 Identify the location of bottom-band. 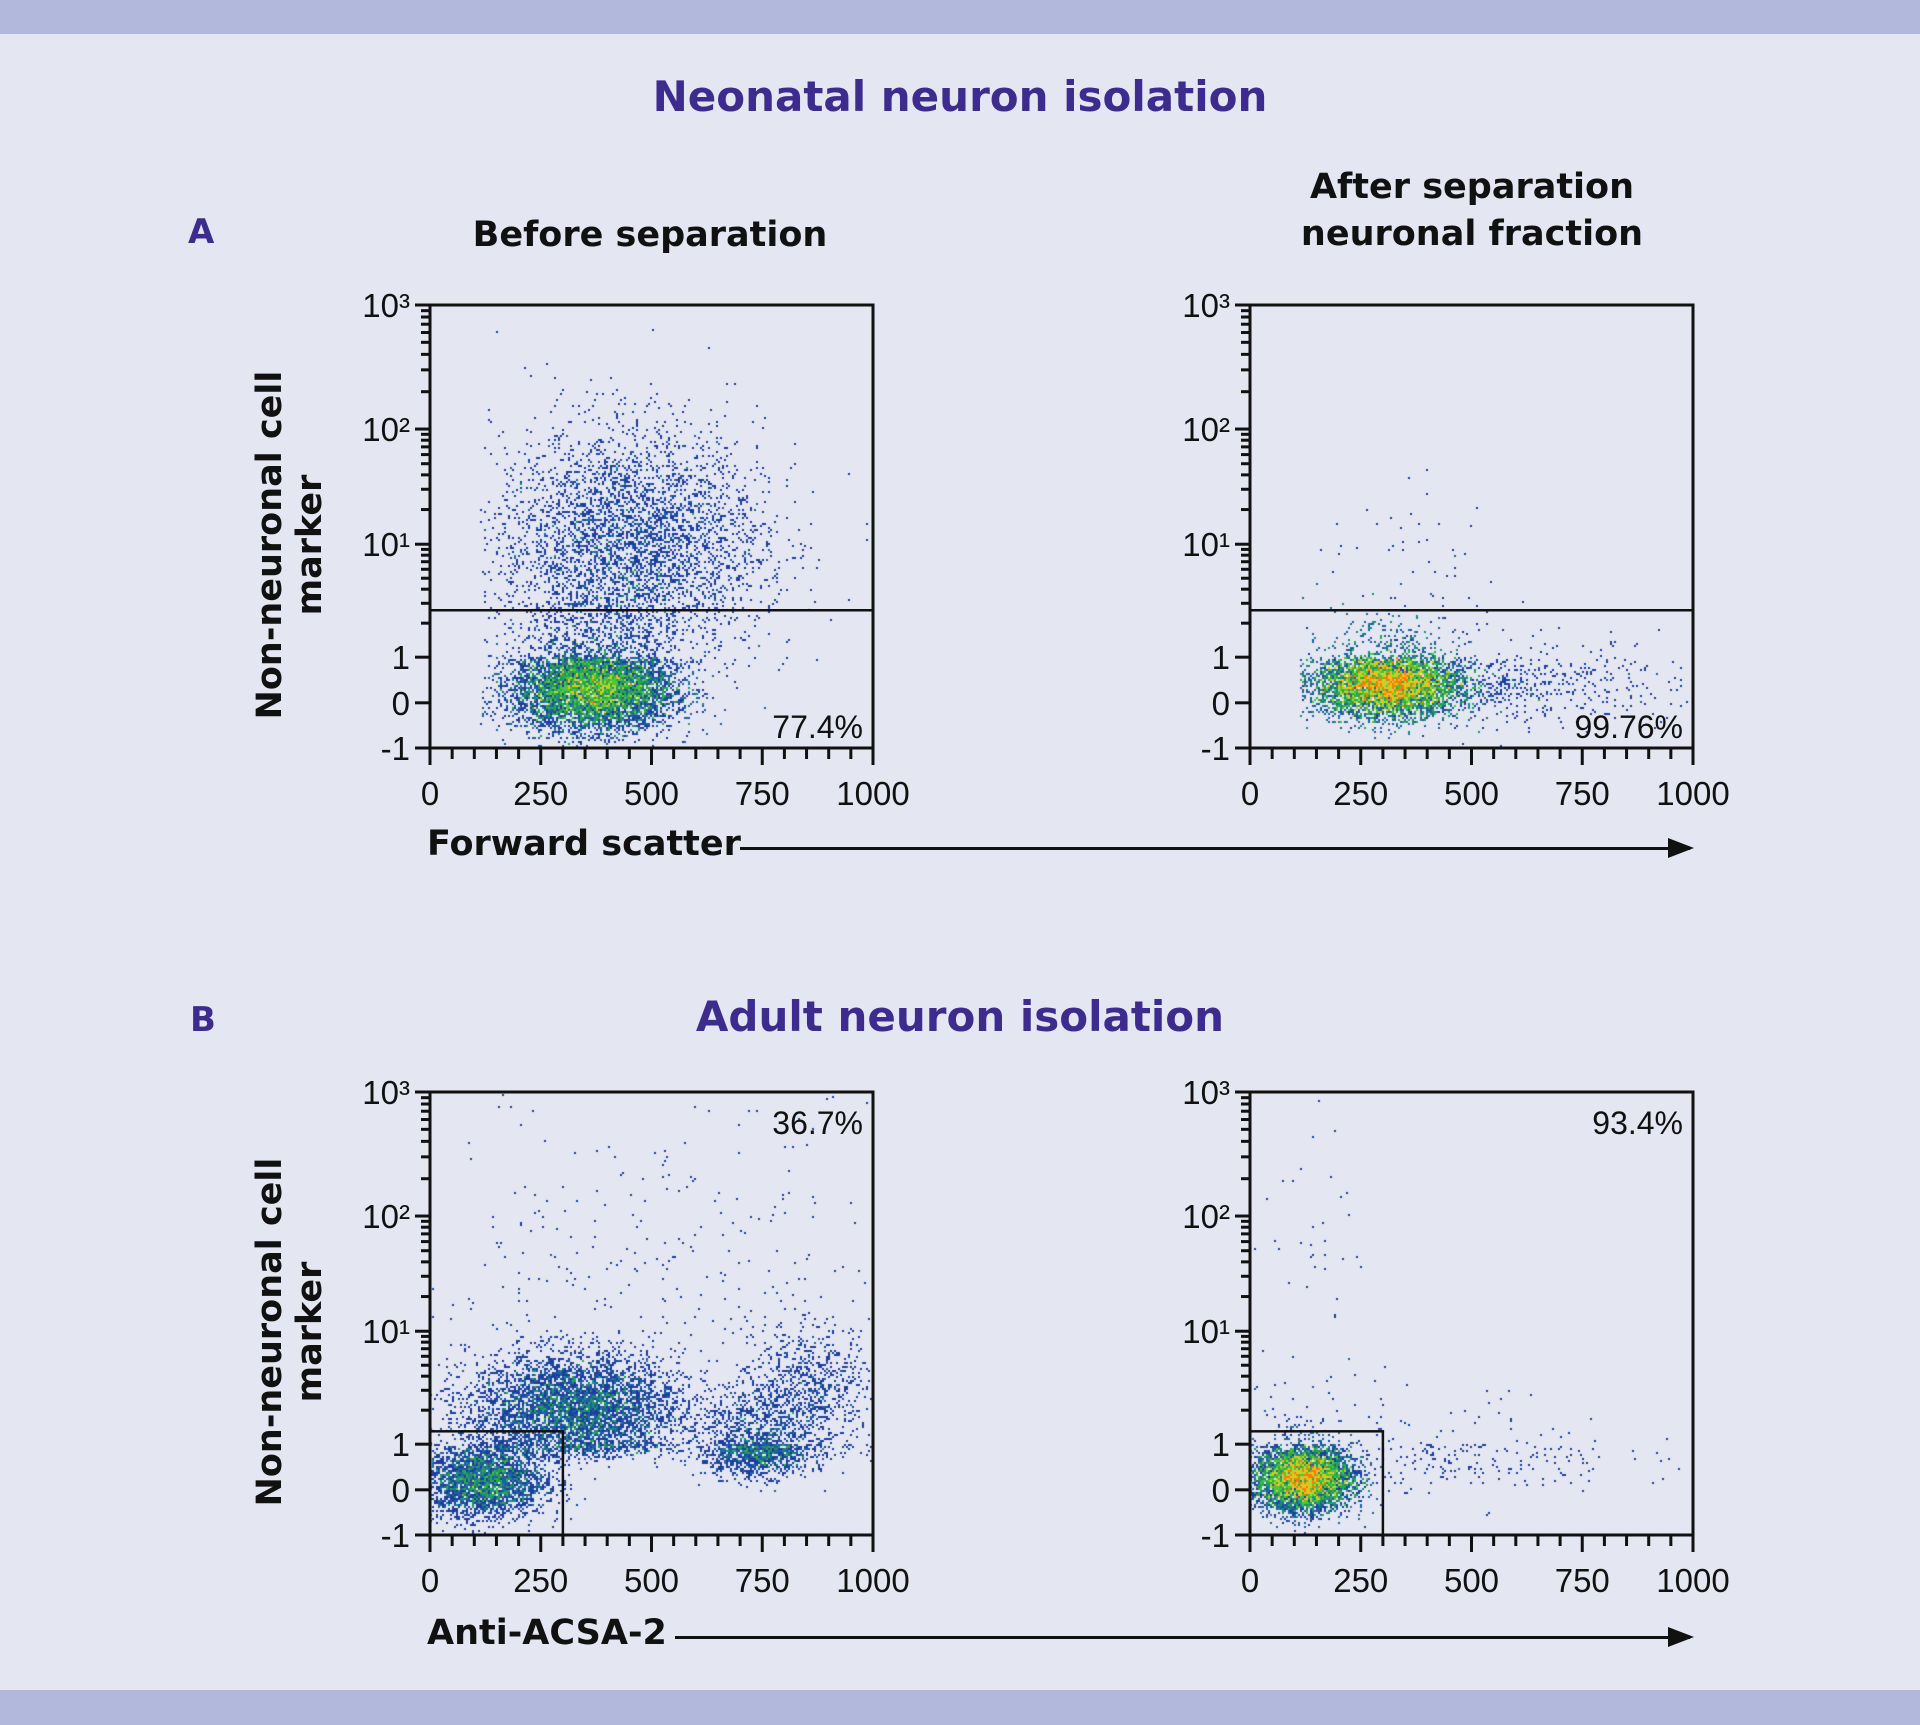
(960, 1707).